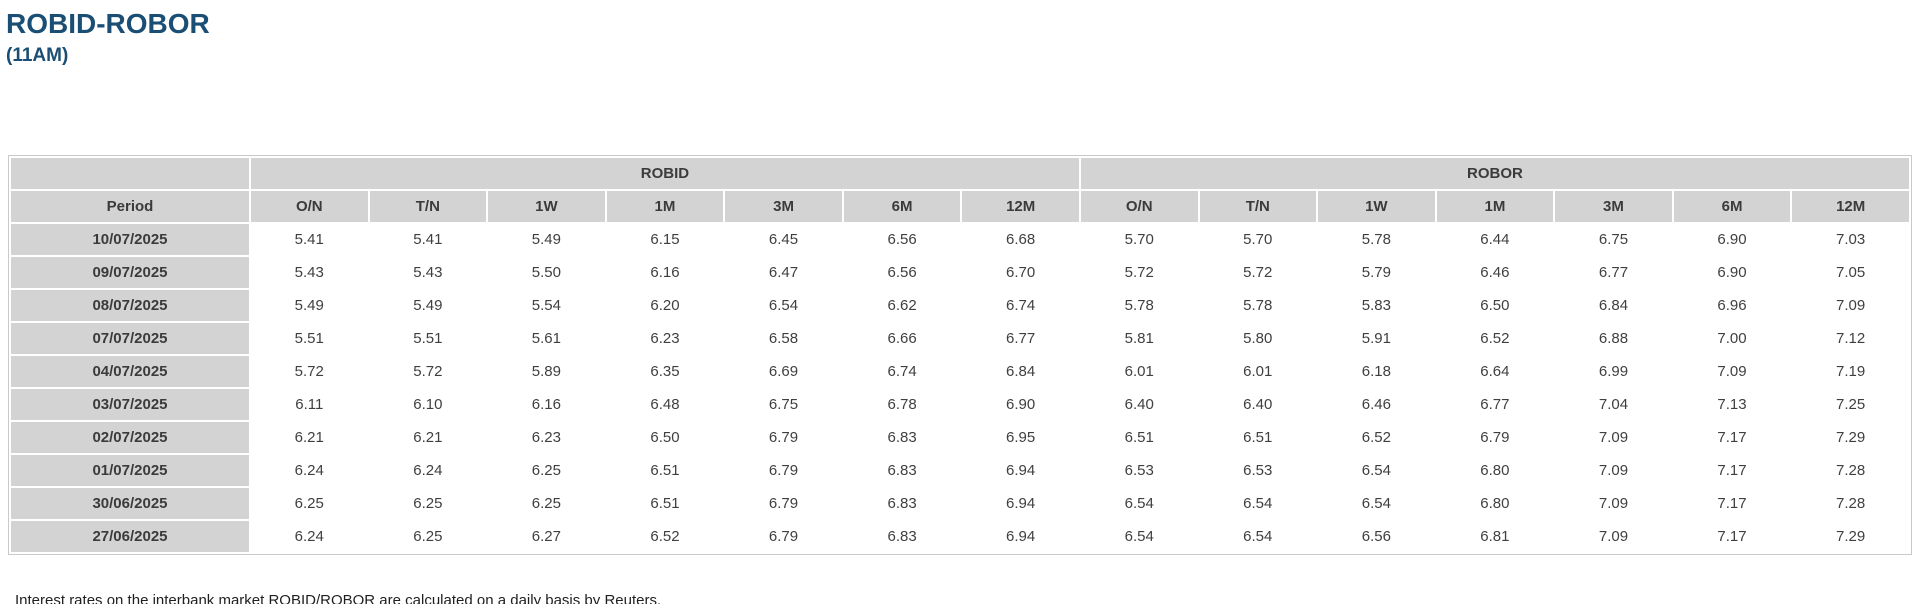 This screenshot has width=1920, height=604. What do you see at coordinates (1850, 404) in the screenshot?
I see `rate-cell: 7.25` at bounding box center [1850, 404].